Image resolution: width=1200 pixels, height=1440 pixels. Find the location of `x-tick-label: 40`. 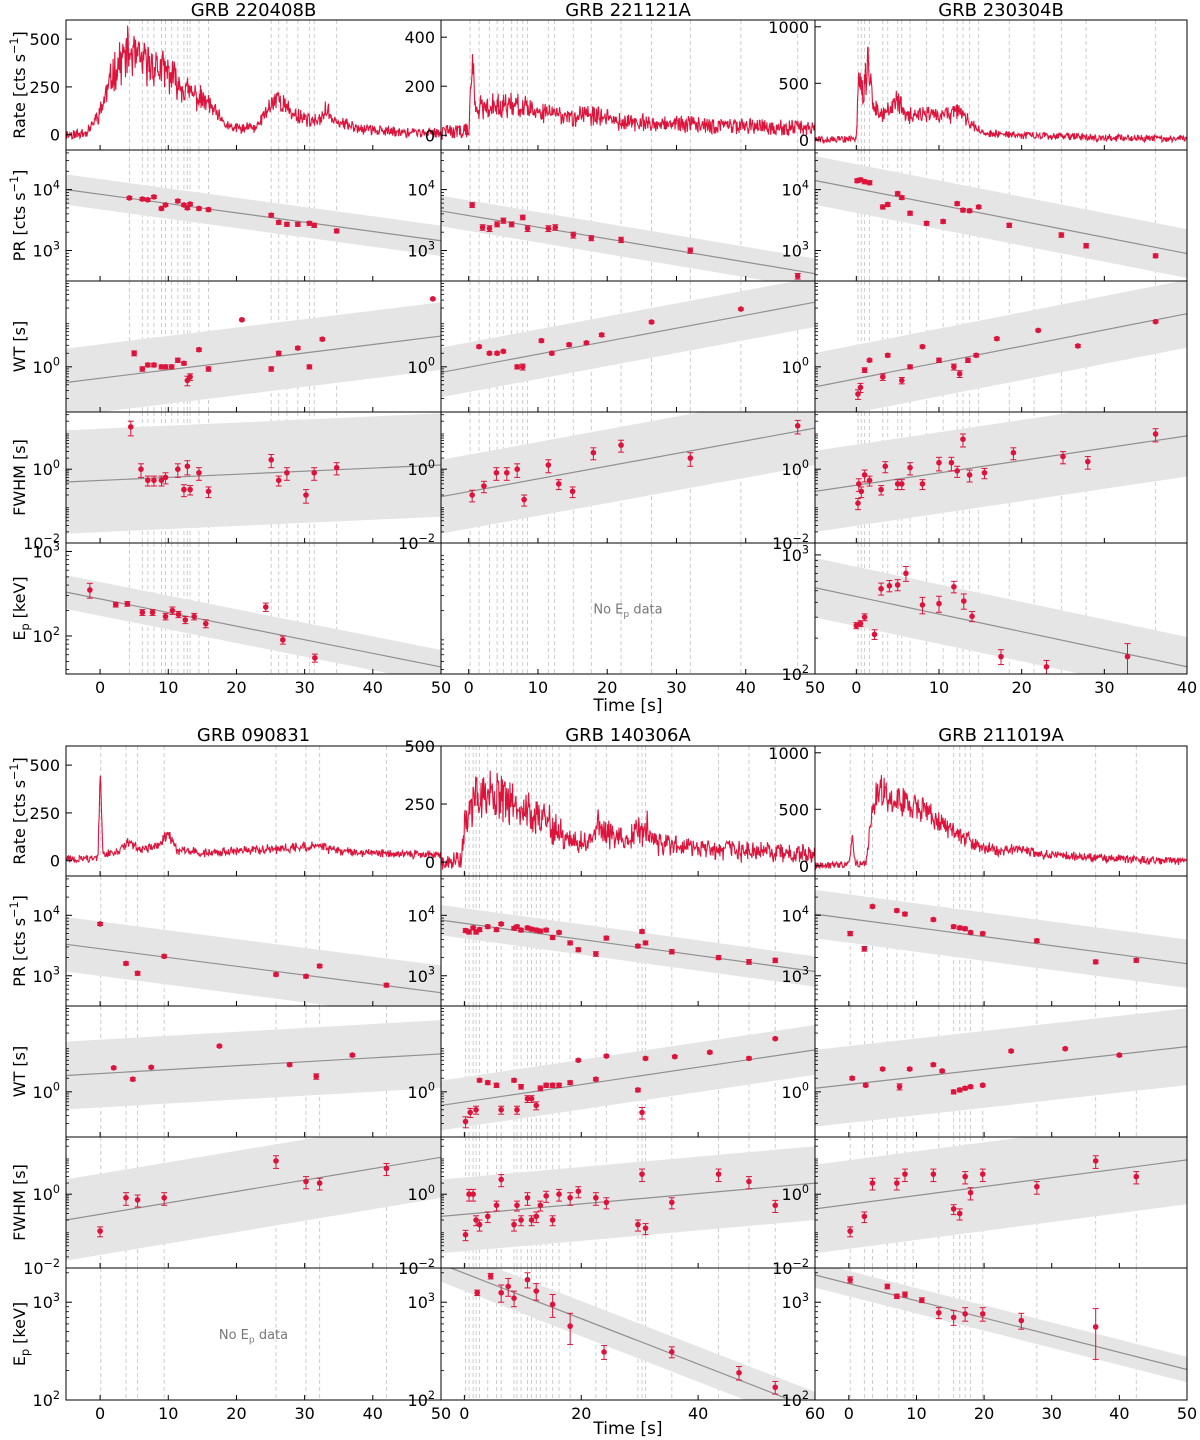

x-tick-label: 40 is located at coordinates (1119, 1413).